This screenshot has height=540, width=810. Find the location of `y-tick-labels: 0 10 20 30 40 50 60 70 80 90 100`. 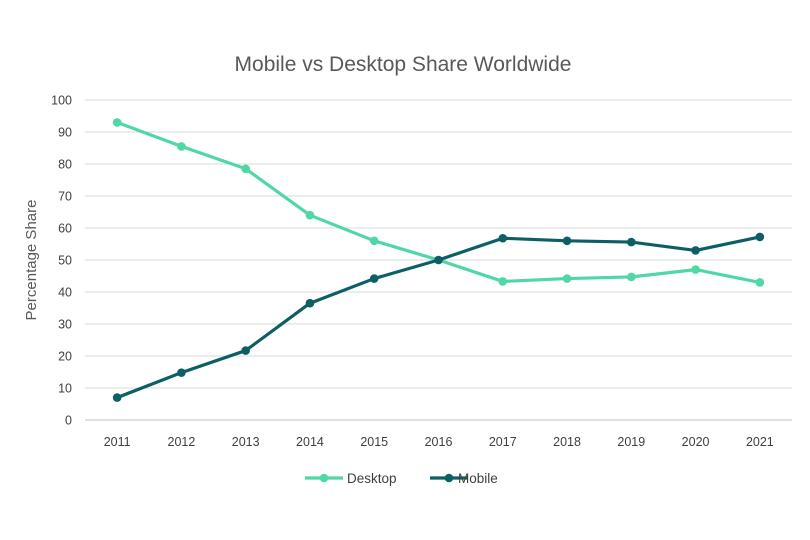

y-tick-labels: 0 10 20 30 40 50 60 70 80 90 100 is located at coordinates (61, 261).